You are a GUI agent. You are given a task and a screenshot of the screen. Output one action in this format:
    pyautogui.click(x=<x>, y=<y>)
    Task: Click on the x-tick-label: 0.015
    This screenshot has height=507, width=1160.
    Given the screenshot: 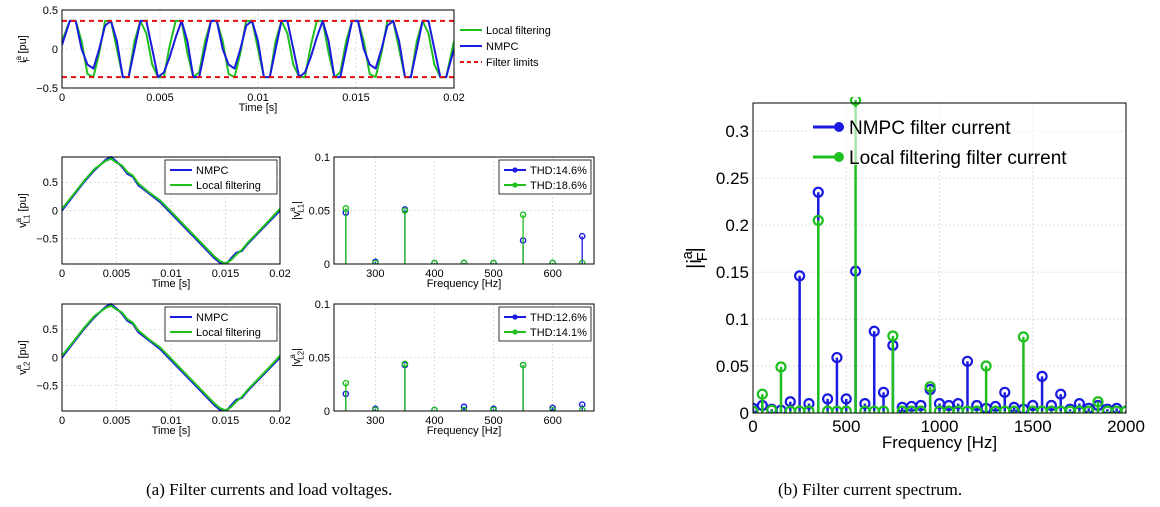 What is the action you would take?
    pyautogui.click(x=356, y=98)
    